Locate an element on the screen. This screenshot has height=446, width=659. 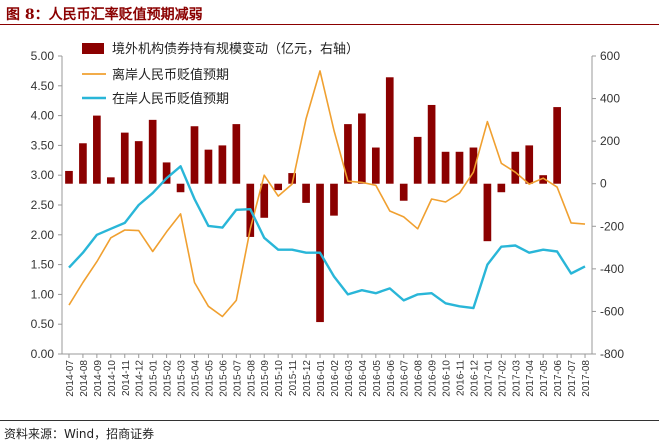
x-tick-label: 2016-06 is located at coordinates (391, 378).